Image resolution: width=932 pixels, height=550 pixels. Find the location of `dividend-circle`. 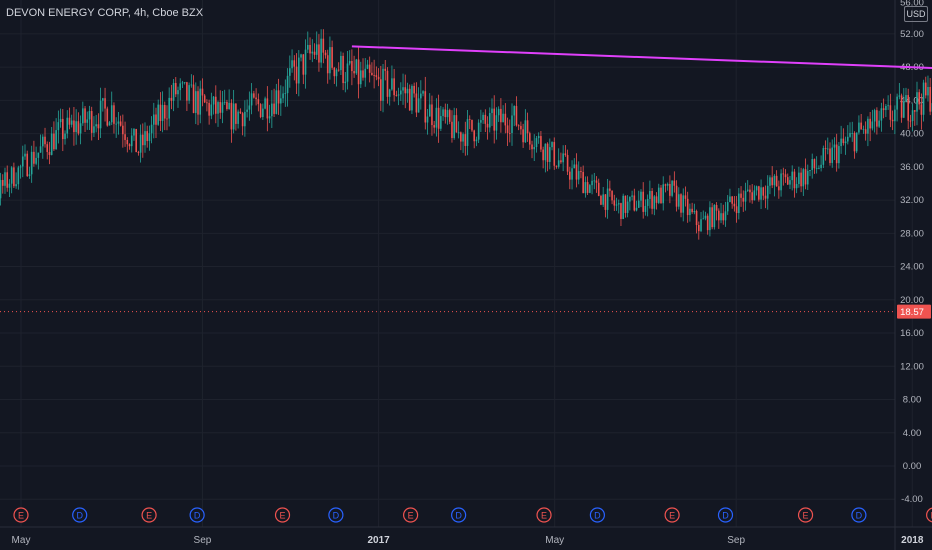

dividend-circle is located at coordinates (597, 515).